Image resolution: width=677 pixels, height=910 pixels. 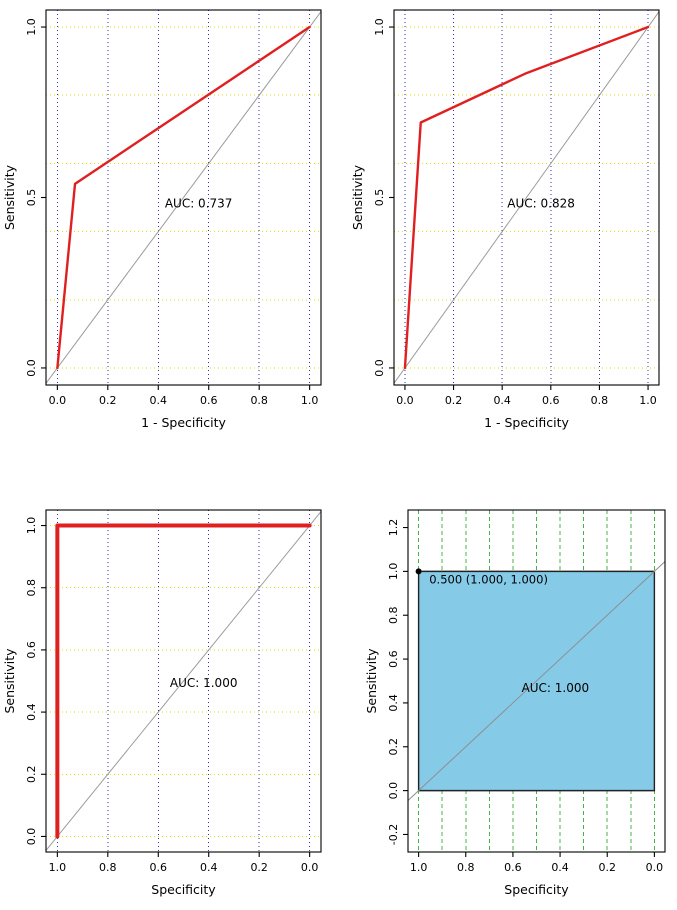 I want to click on reference-diagonal-line, so click(x=536, y=681).